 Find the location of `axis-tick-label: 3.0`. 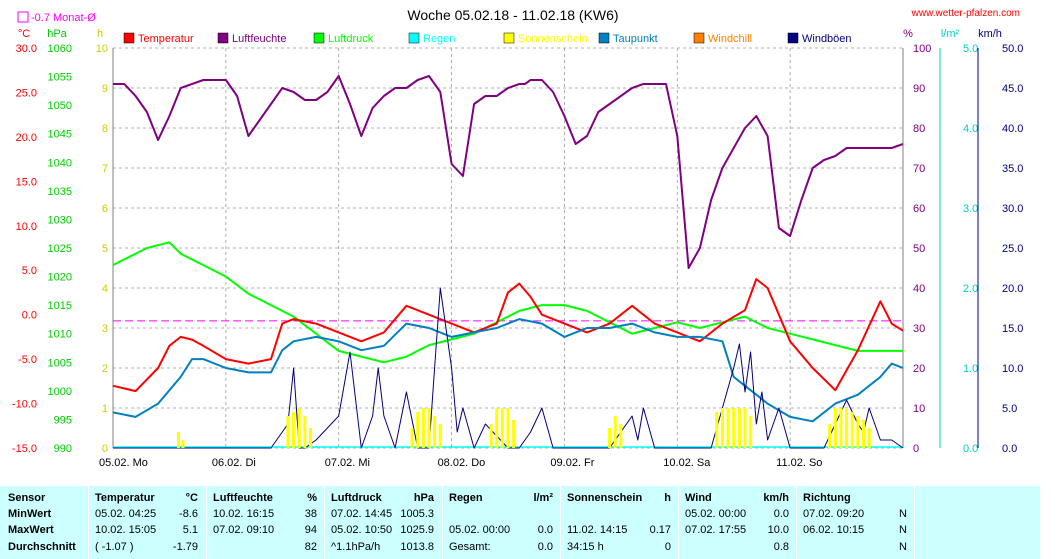

axis-tick-label: 3.0 is located at coordinates (970, 209).